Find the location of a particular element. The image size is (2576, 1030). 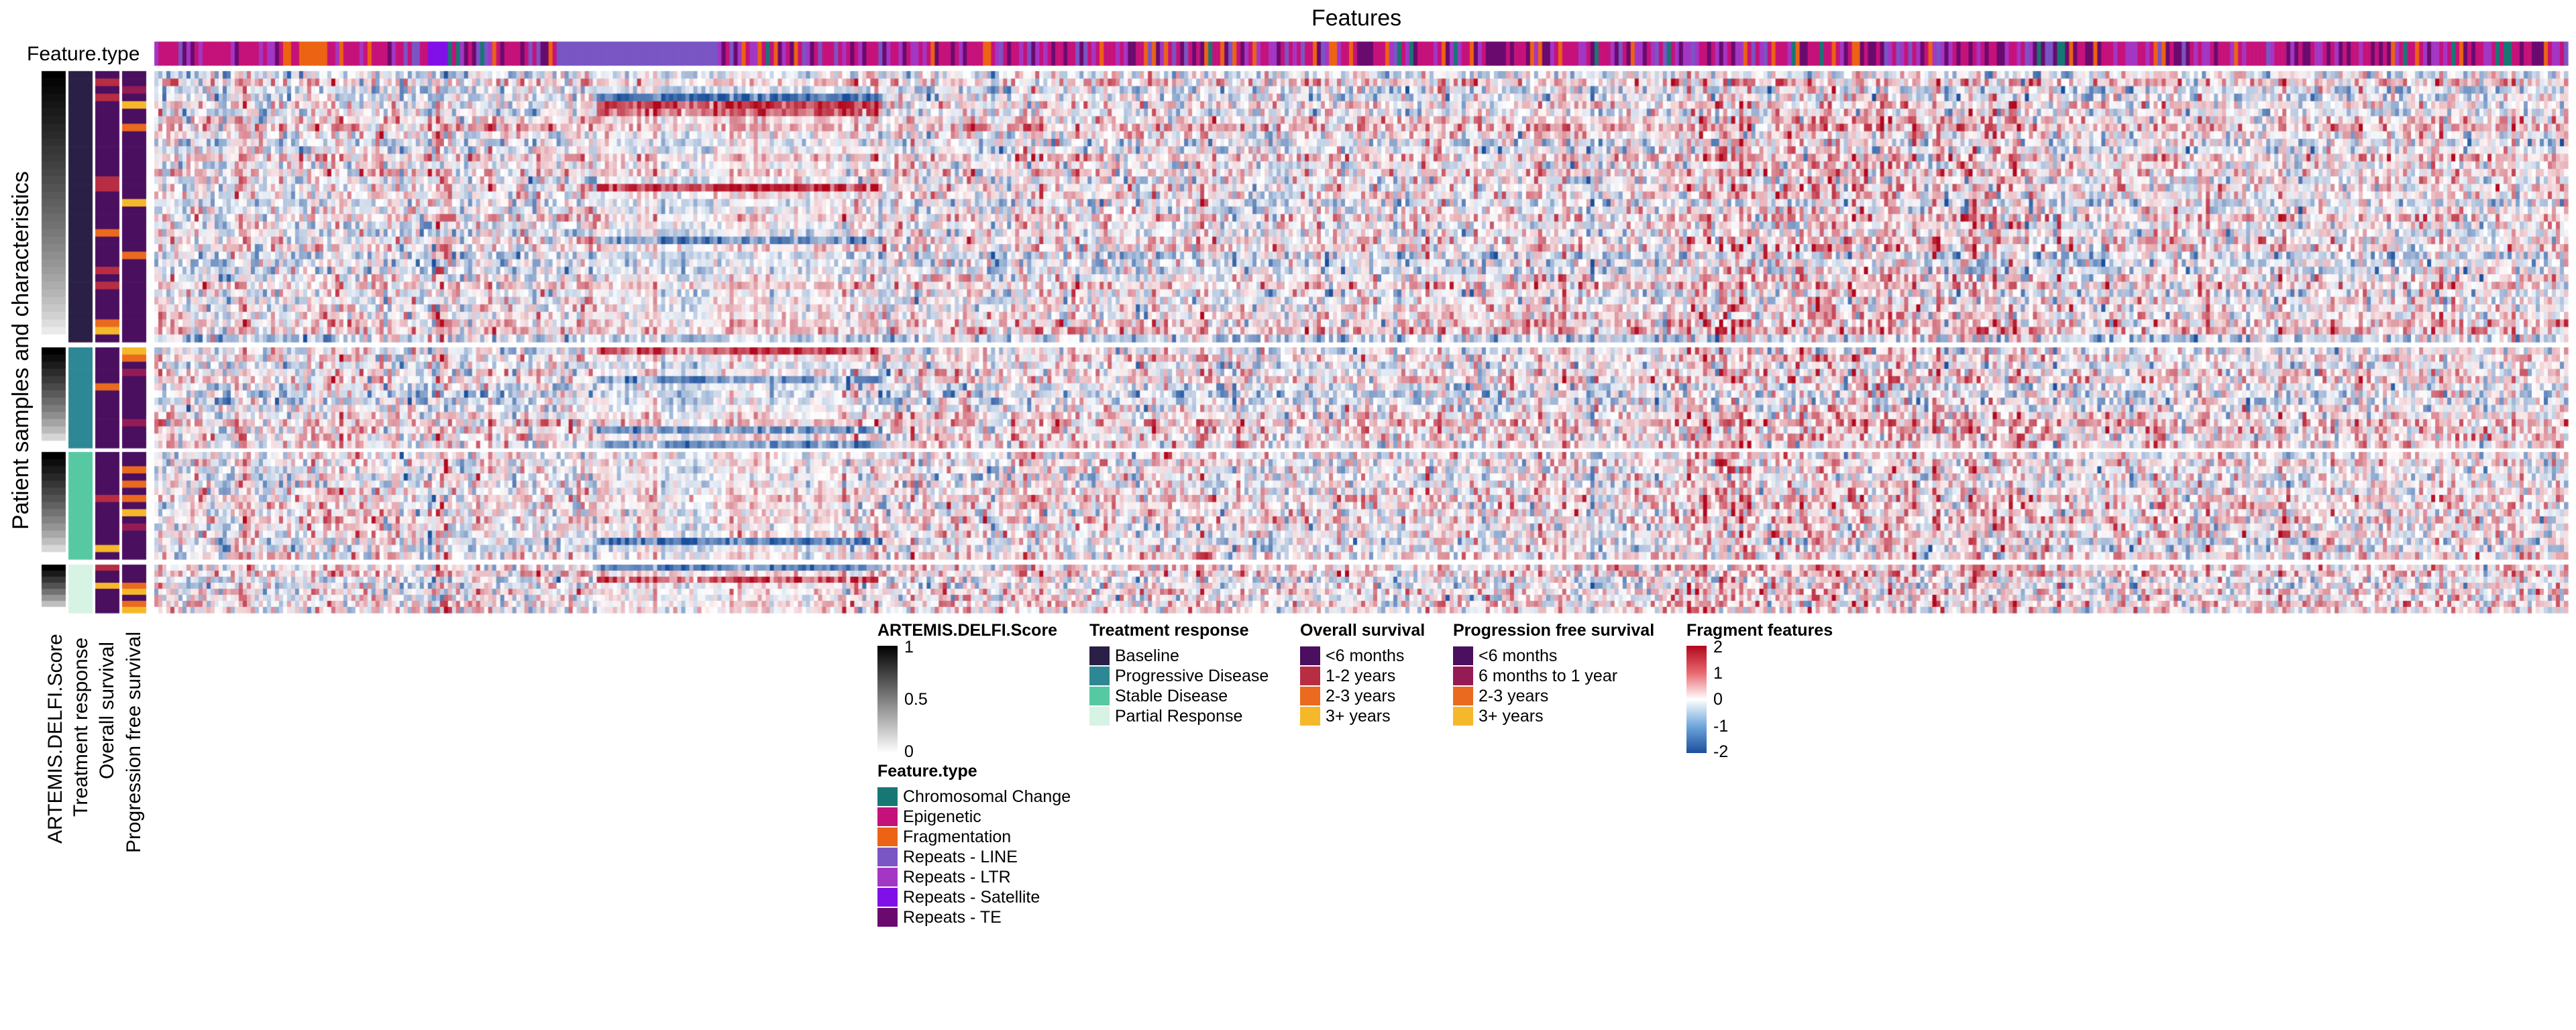

legend-item-label: 1-2 years is located at coordinates (1361, 675).